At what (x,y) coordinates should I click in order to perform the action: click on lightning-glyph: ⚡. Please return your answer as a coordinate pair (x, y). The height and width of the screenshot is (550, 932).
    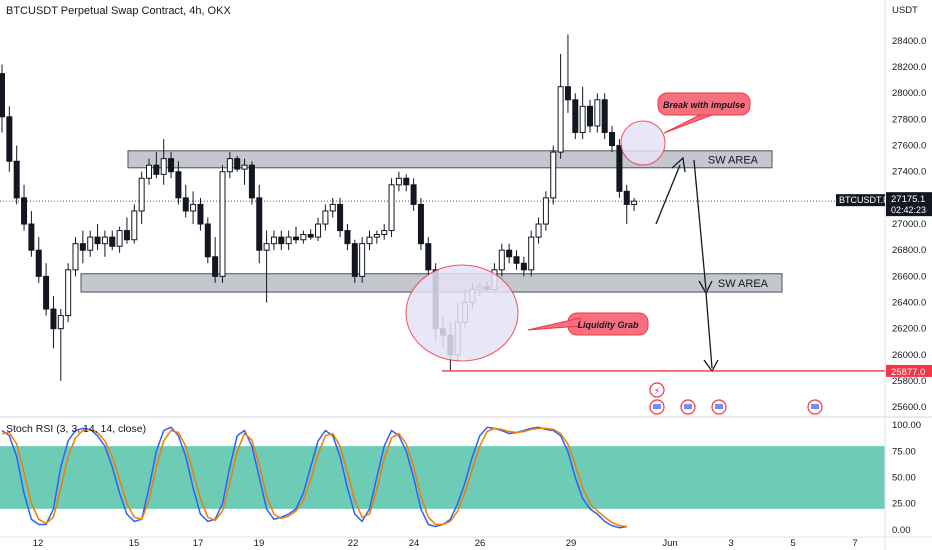
    Looking at the image, I should click on (657, 391).